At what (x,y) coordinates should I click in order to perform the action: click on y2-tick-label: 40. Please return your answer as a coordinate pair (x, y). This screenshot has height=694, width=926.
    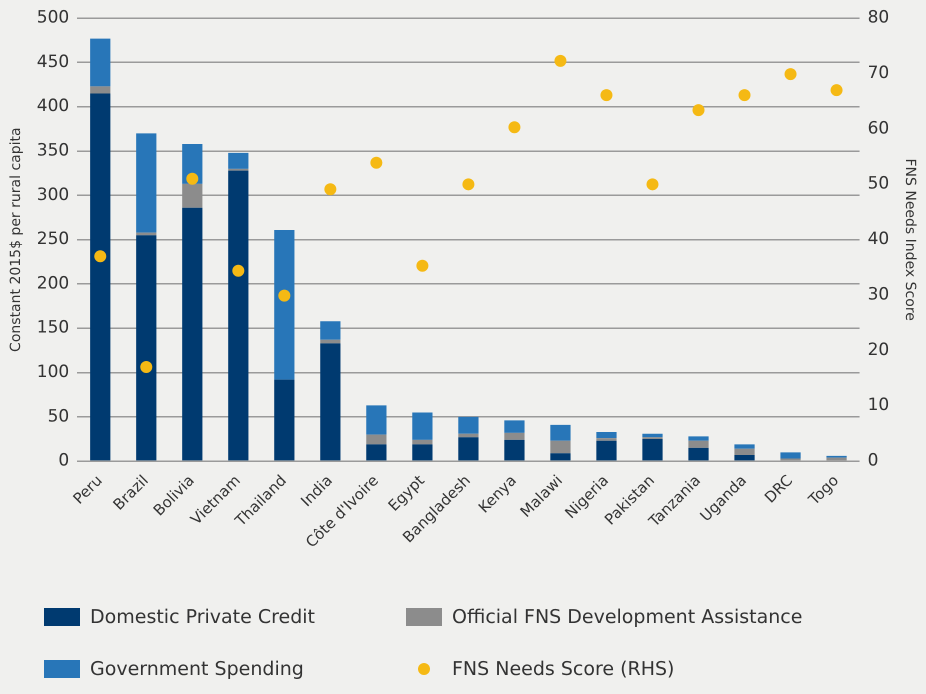
    Looking at the image, I should click on (879, 239).